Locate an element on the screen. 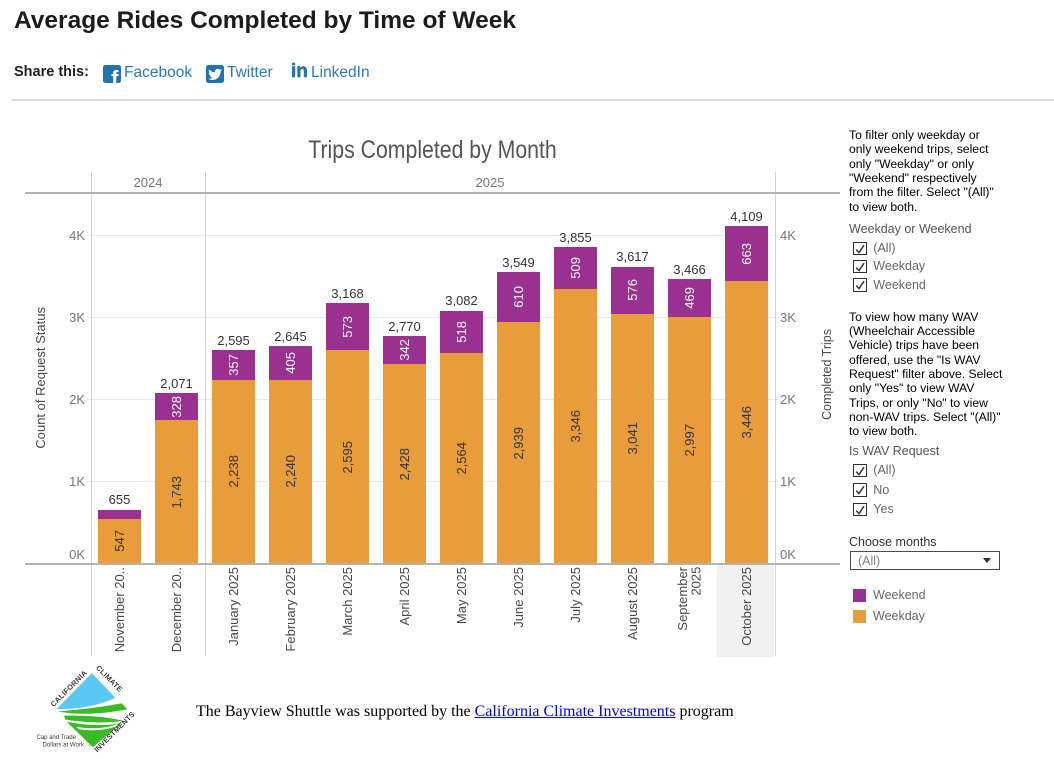 The image size is (1054, 759). svg-text: Cap and Trade is located at coordinates (57, 737).